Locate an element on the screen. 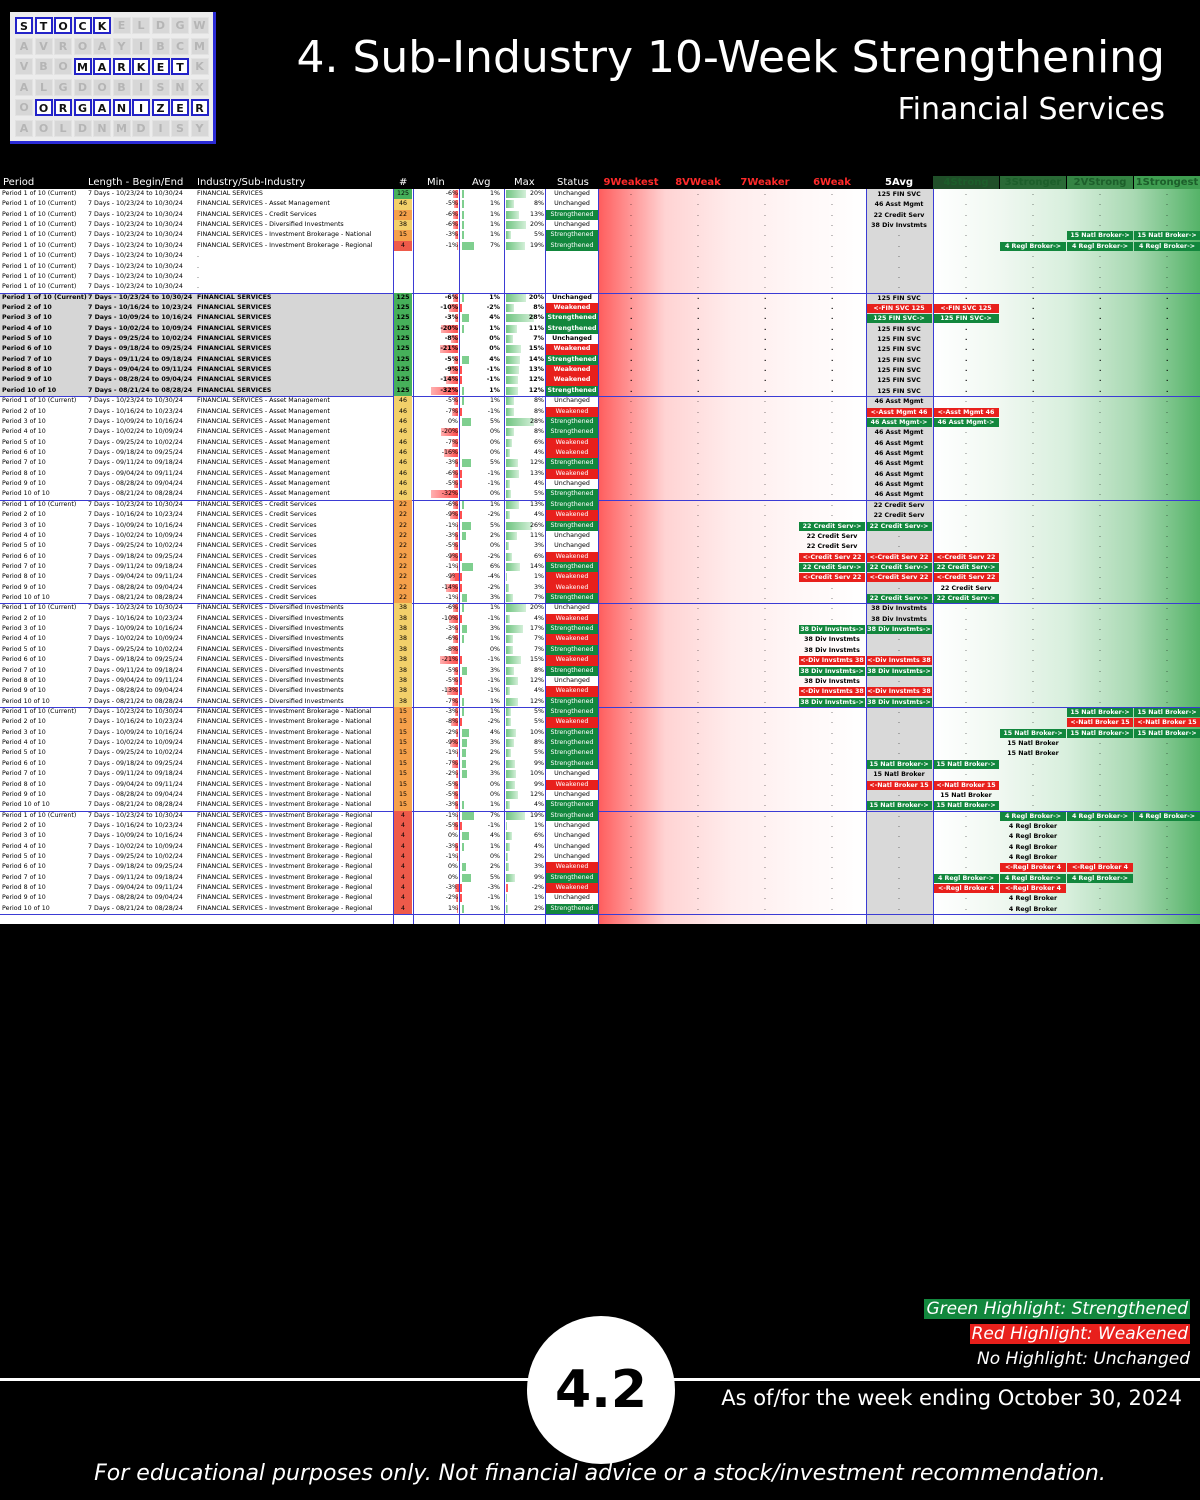  length-cell: 7 Days - 10/23/24 to 10/30/24 is located at coordinates (135, 245).